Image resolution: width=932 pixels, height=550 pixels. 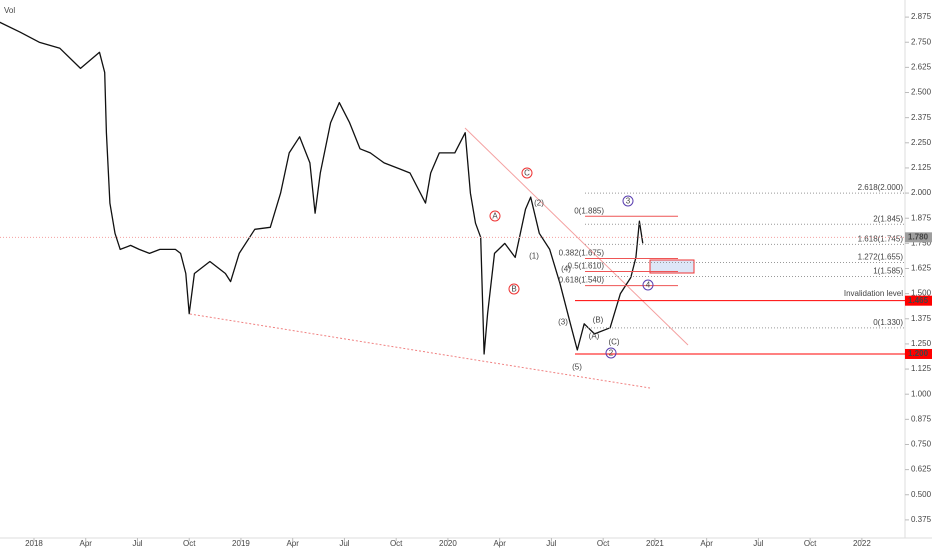 What do you see at coordinates (589, 210) in the screenshot?
I see `fib-label: 0(1.885)` at bounding box center [589, 210].